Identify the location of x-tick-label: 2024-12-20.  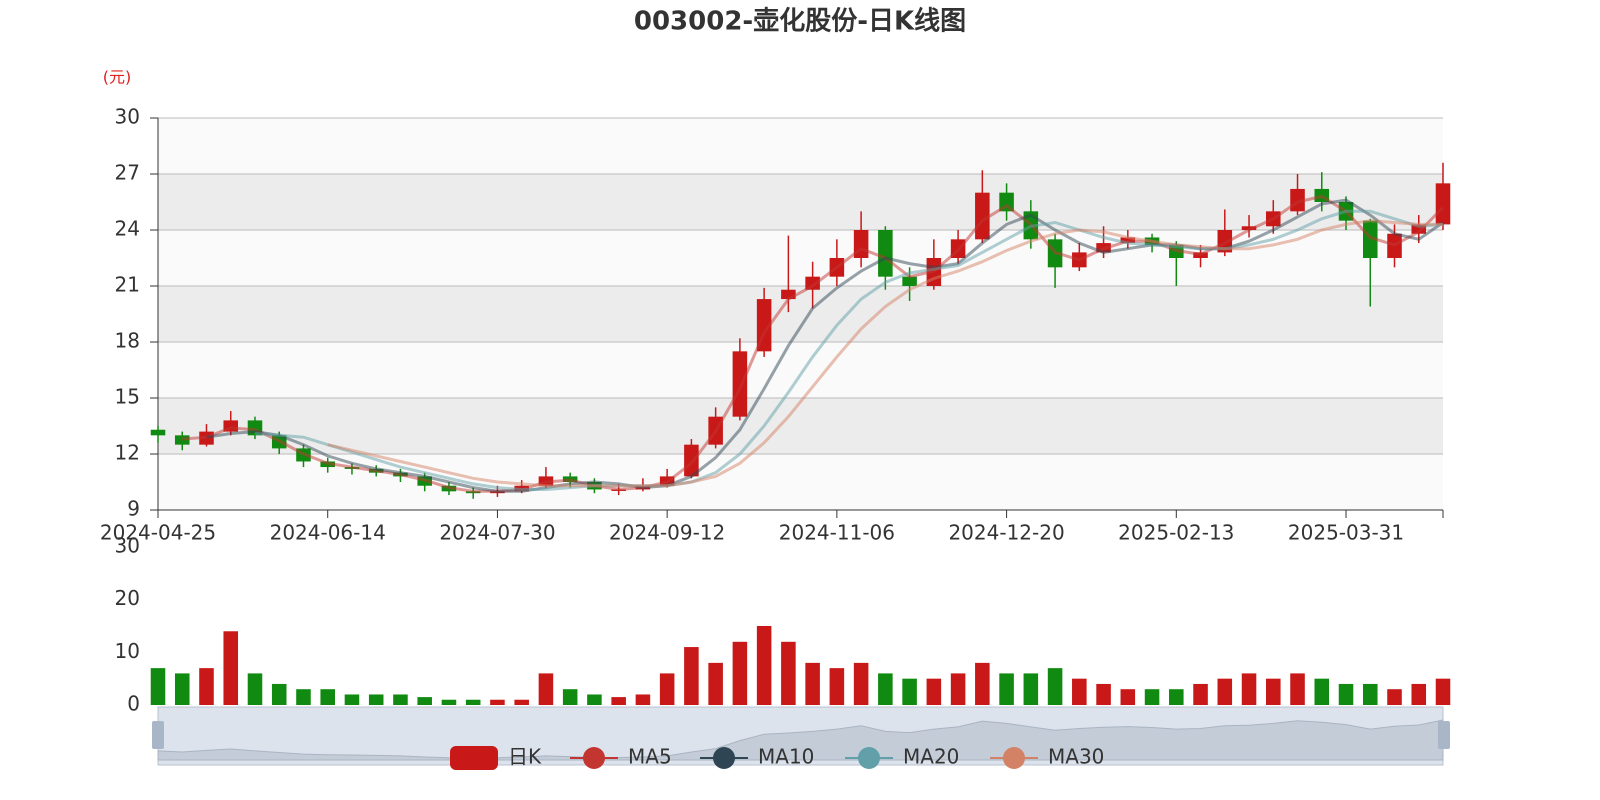
(1006, 533).